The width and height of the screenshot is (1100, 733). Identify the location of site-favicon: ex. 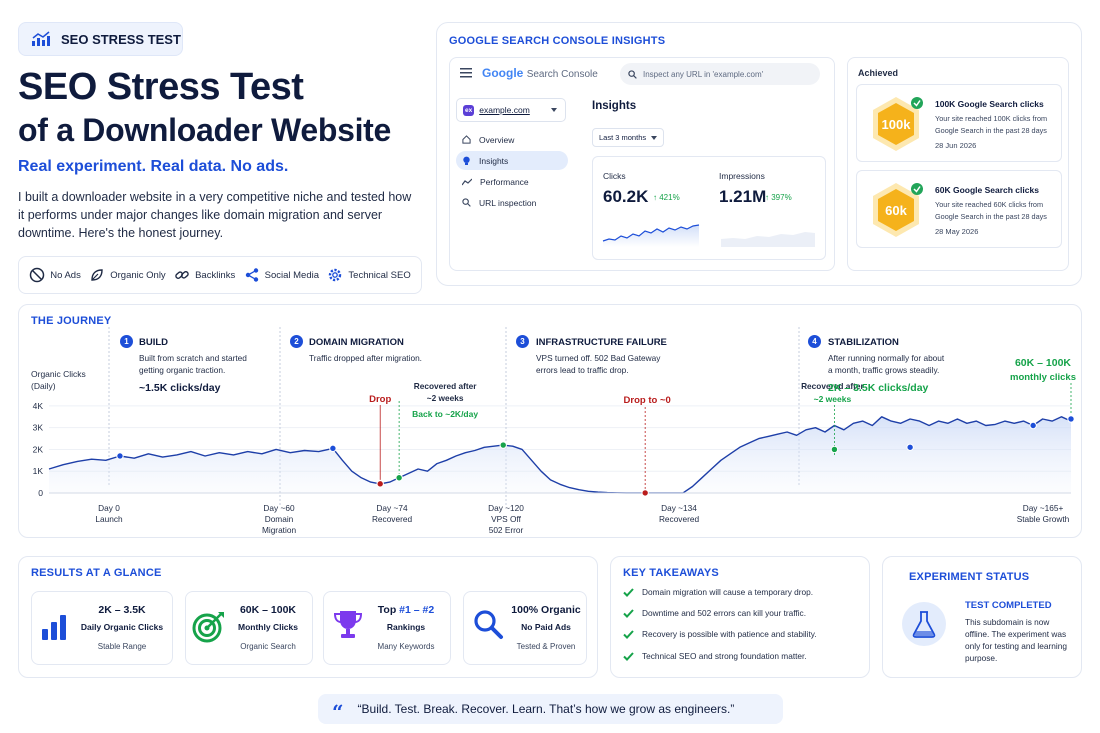
(469, 110).